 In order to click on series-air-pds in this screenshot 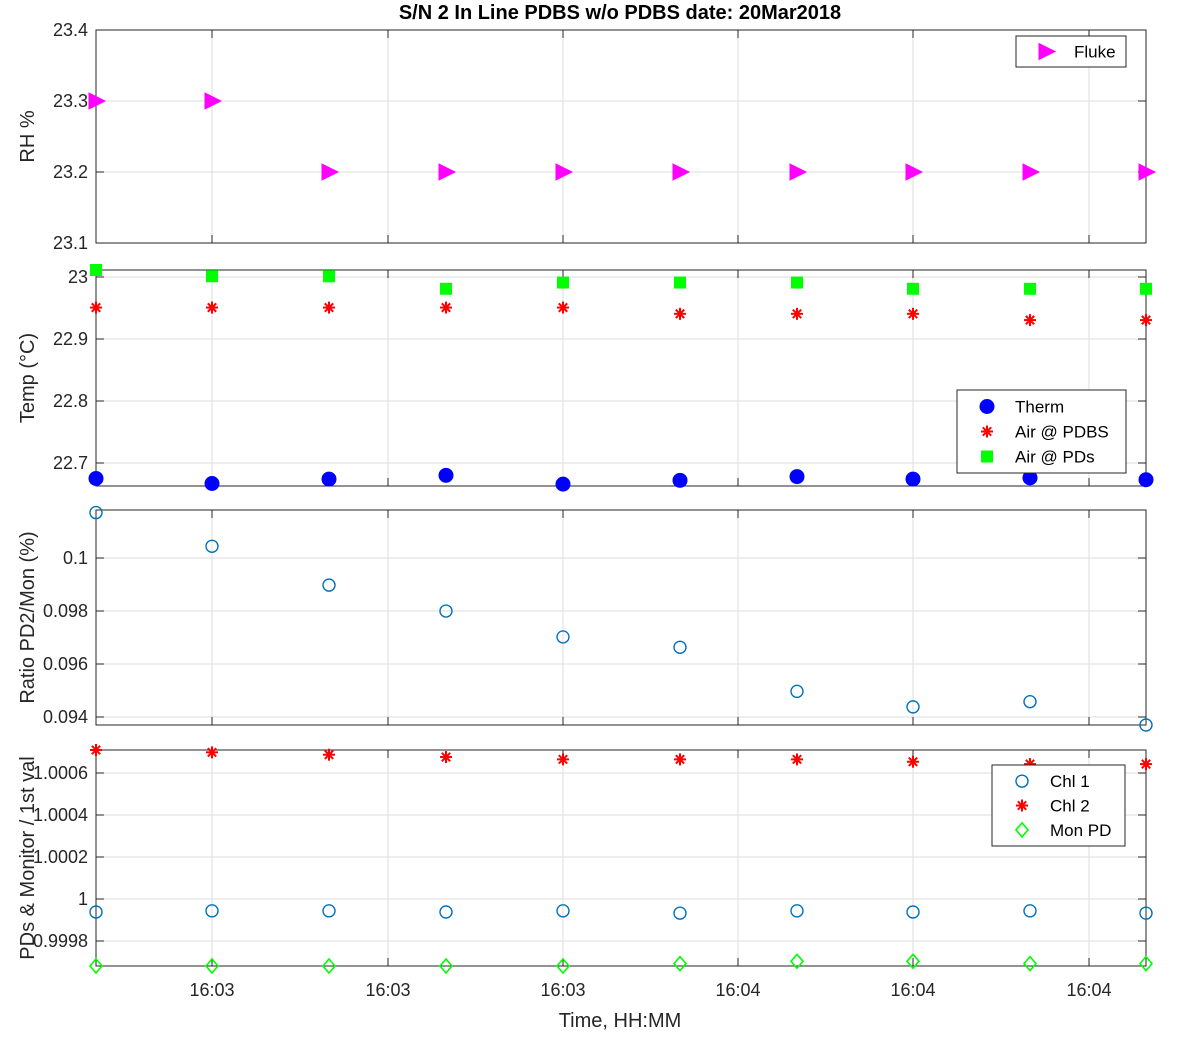, I will do `click(621, 279)`.